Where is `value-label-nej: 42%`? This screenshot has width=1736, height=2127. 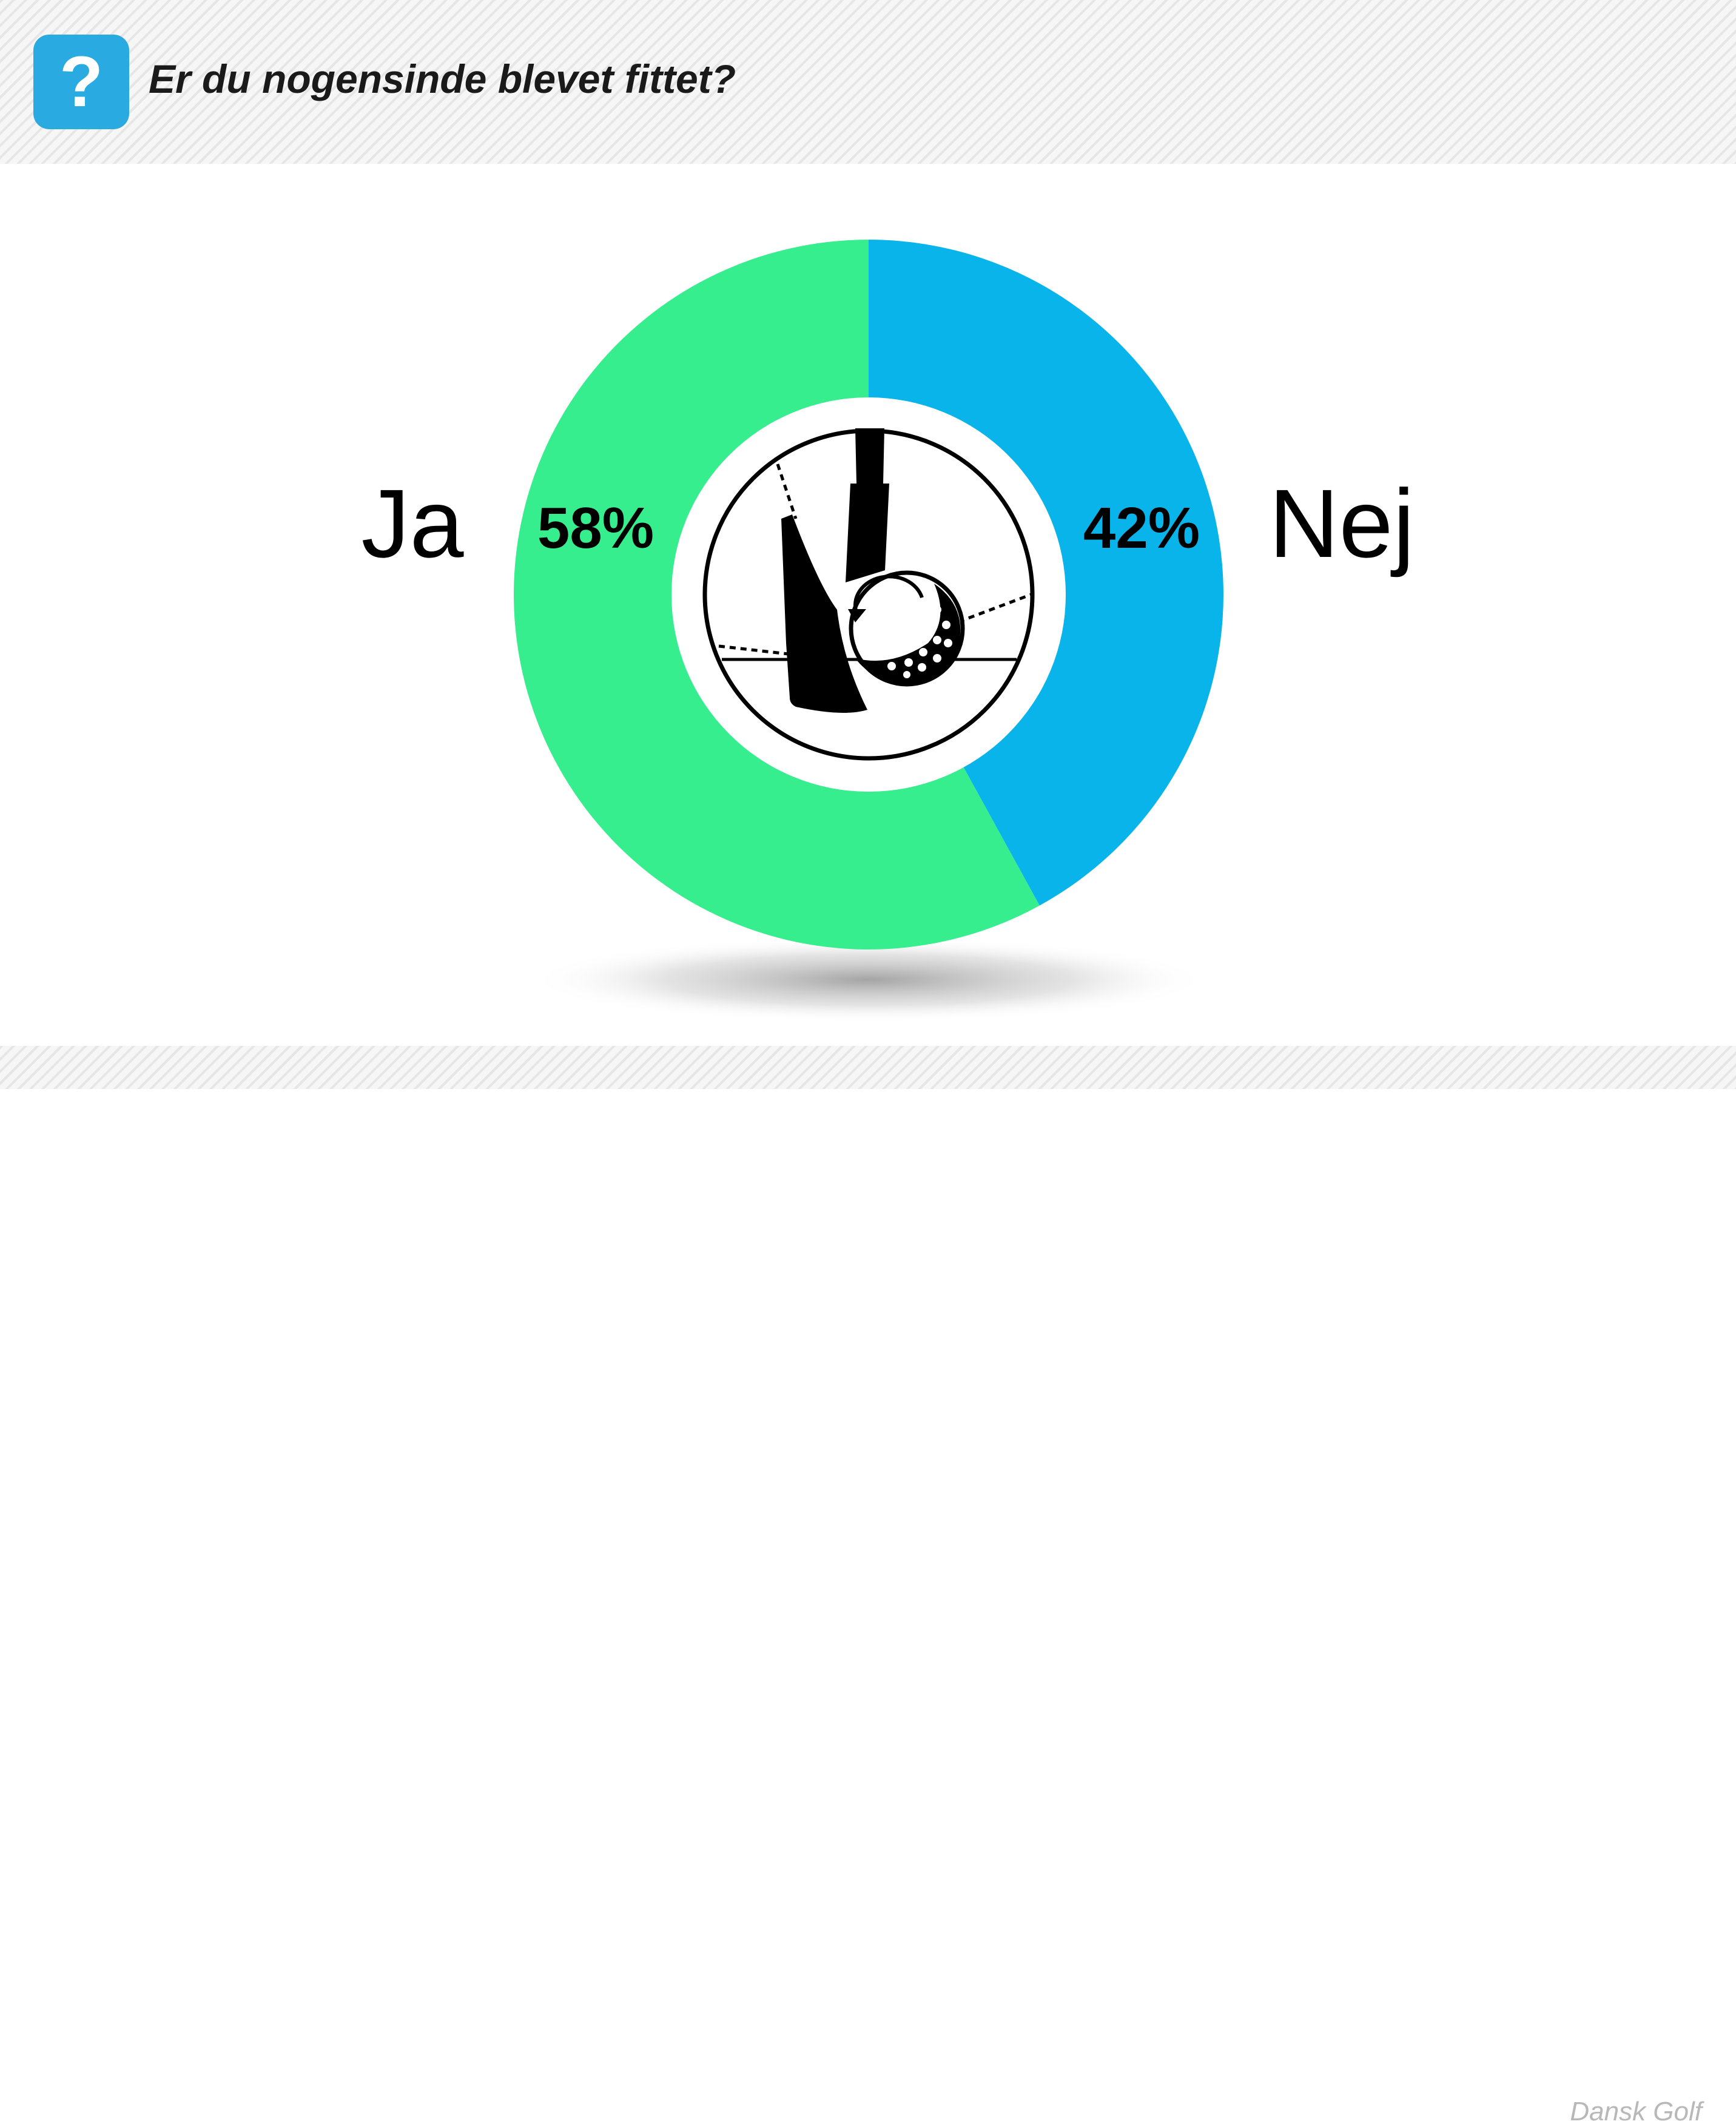 value-label-nej: 42% is located at coordinates (1141, 529).